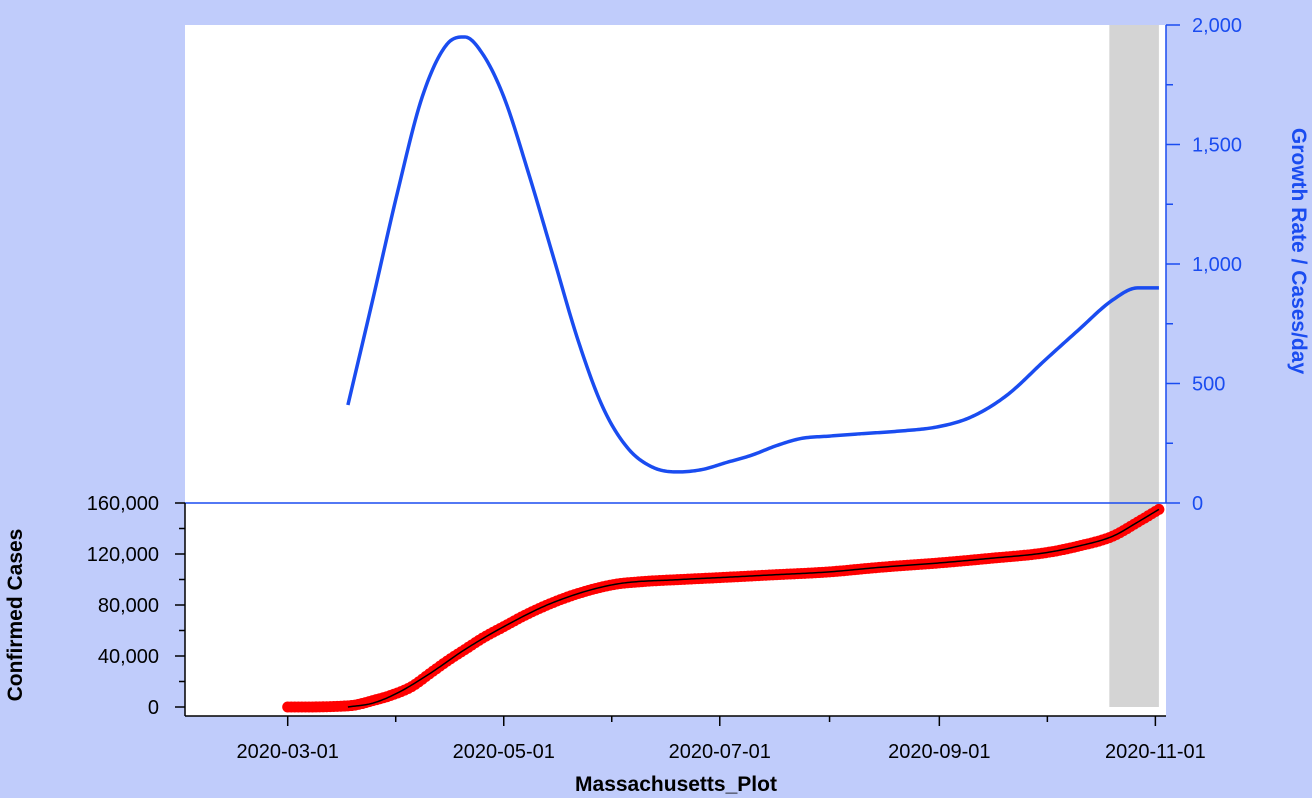  What do you see at coordinates (123, 504) in the screenshot?
I see `left-tick-label: 160,000` at bounding box center [123, 504].